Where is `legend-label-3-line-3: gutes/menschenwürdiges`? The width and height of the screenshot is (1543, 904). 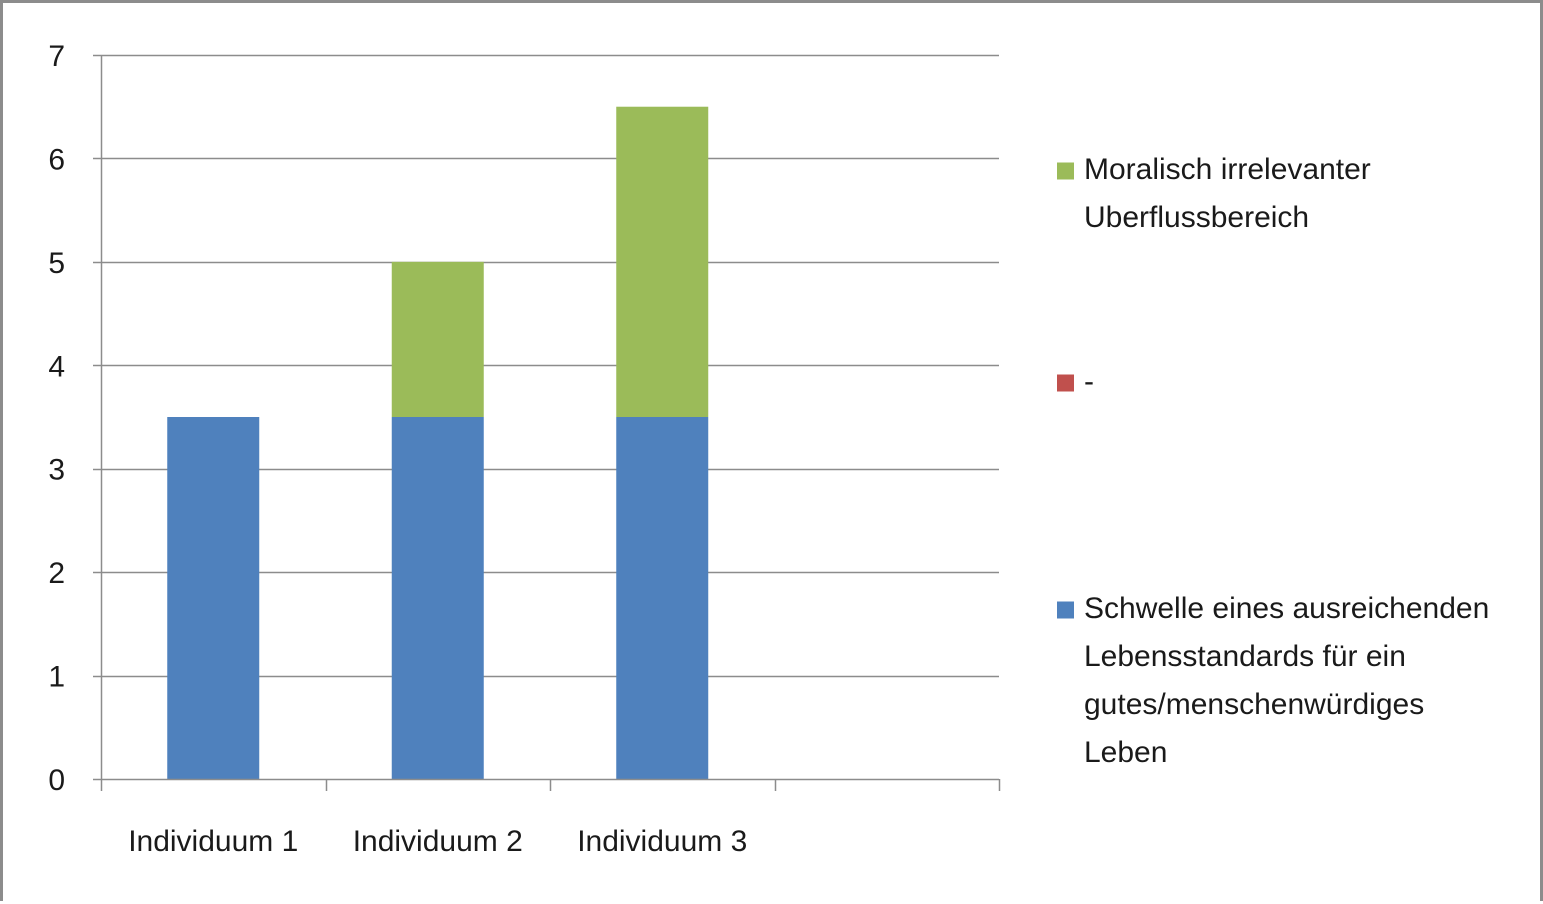 legend-label-3-line-3: gutes/menschenwürdiges is located at coordinates (1254, 704).